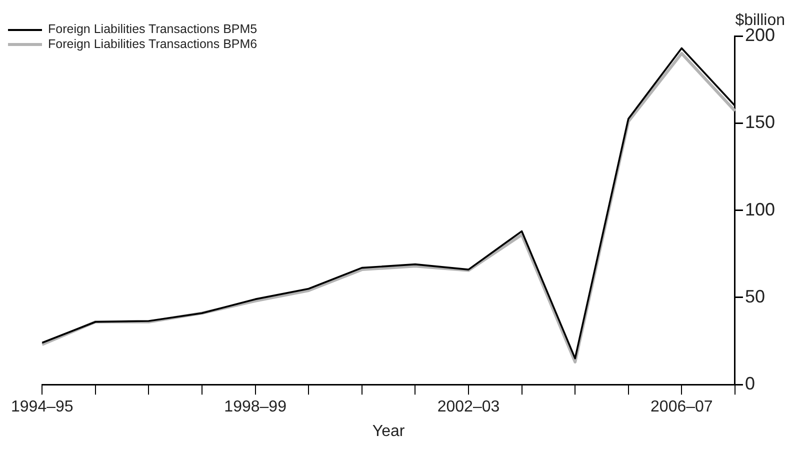 This screenshot has width=793, height=451. Describe the element at coordinates (681, 407) in the screenshot. I see `x-tick-label: 2006–07` at that location.